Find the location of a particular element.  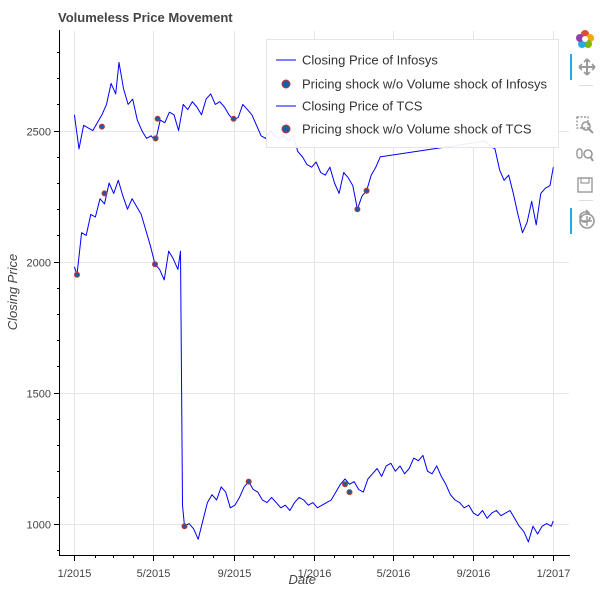

wheel-zoom-icon is located at coordinates (585, 155).